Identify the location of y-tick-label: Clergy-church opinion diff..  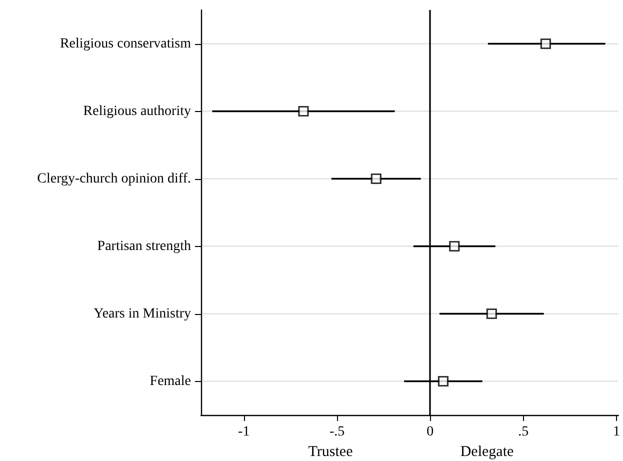
(114, 178).